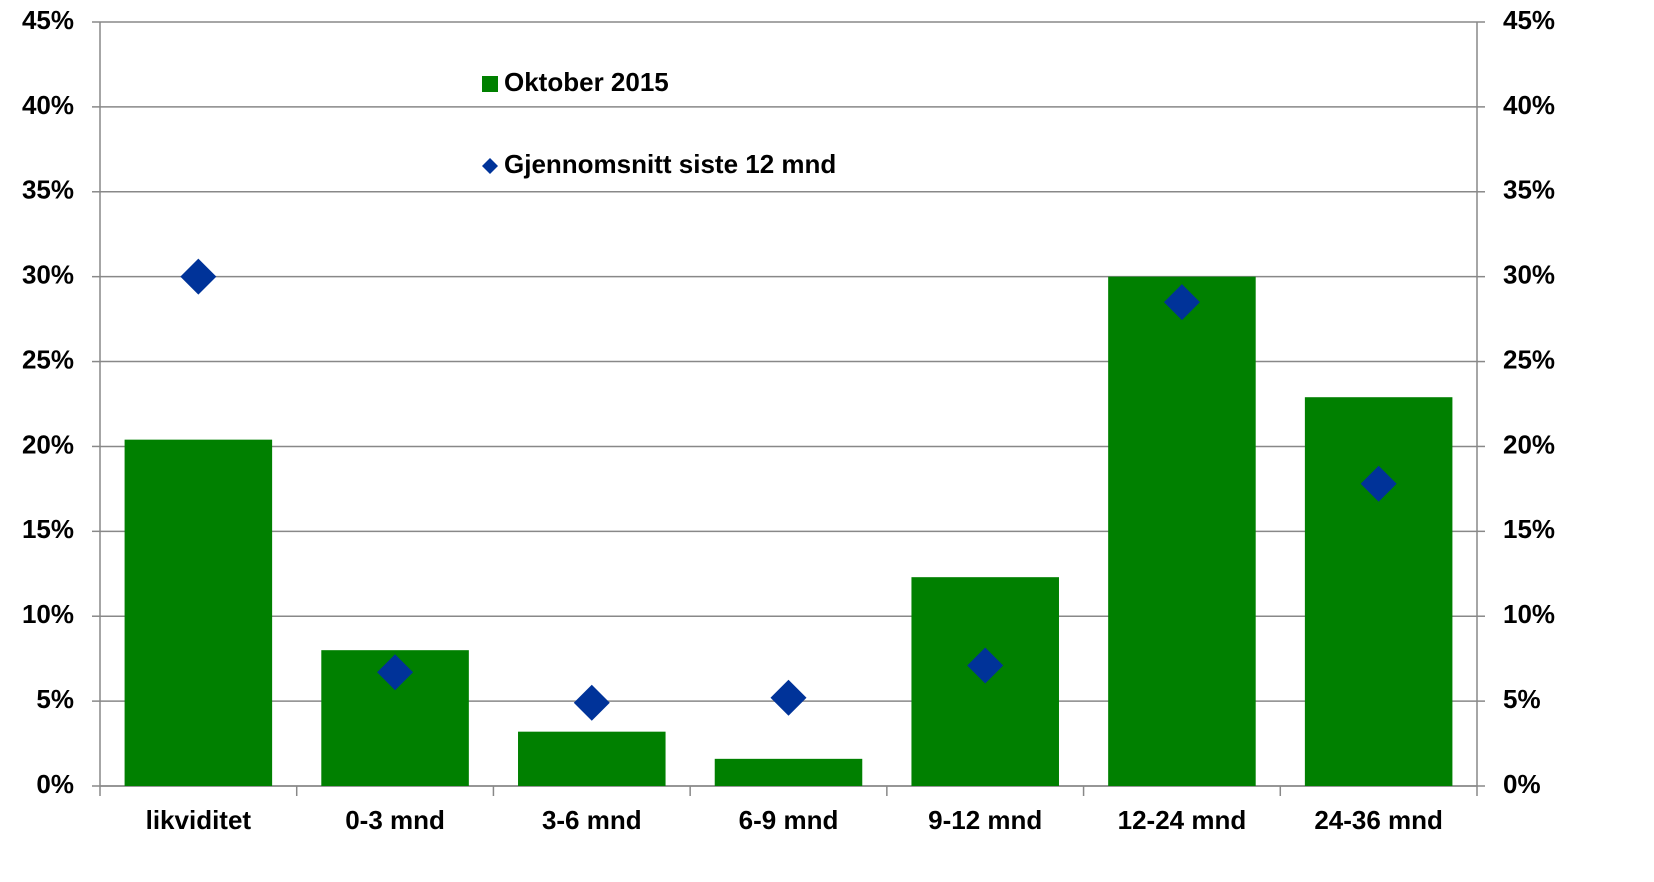  What do you see at coordinates (1529, 105) in the screenshot?
I see `y2-tick-label: 40%` at bounding box center [1529, 105].